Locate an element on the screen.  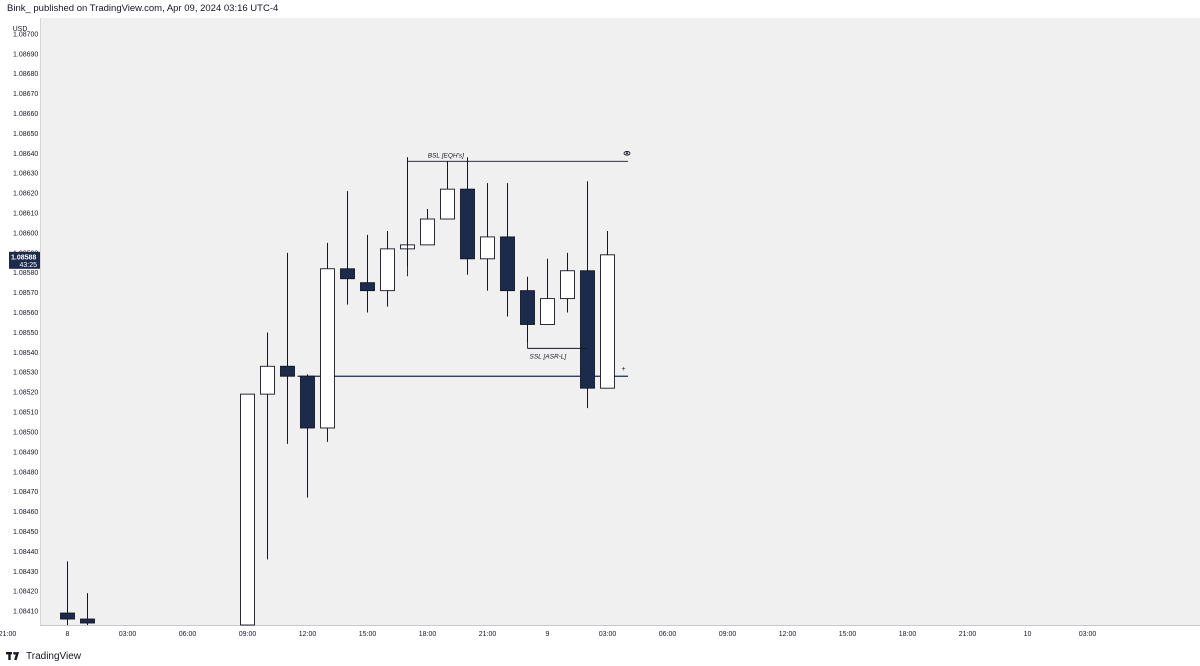
y-tick-label: 1.08640 is located at coordinates (25, 154).